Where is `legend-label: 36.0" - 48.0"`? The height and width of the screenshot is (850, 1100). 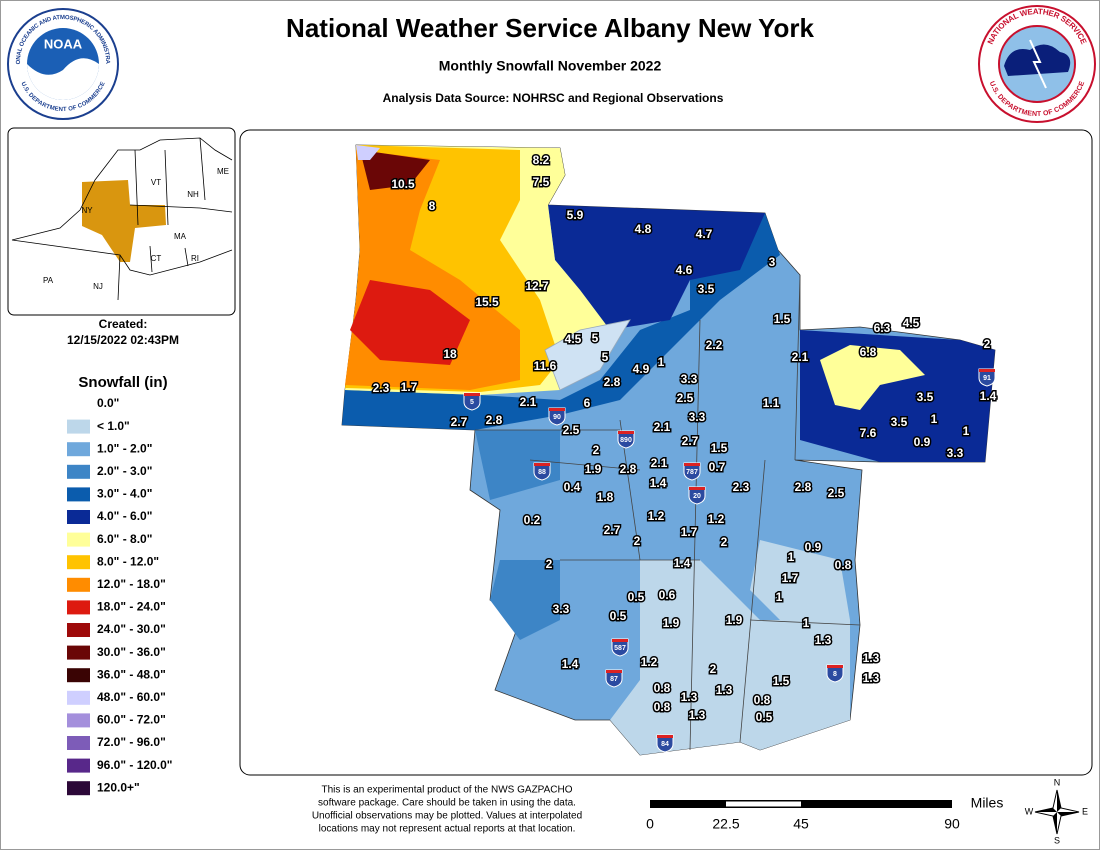 legend-label: 36.0" - 48.0" is located at coordinates (131, 674).